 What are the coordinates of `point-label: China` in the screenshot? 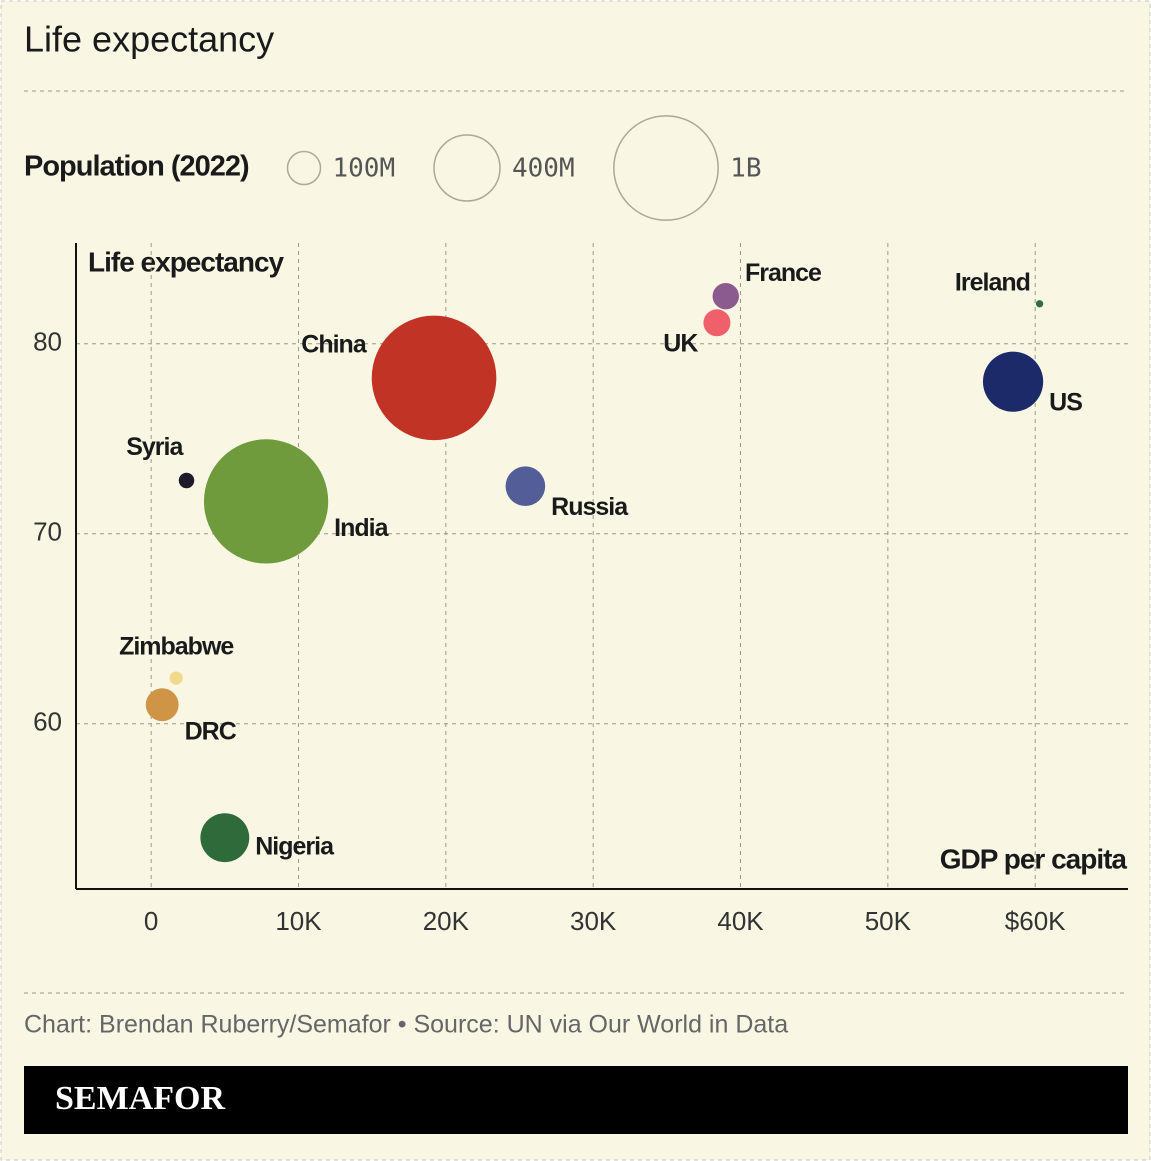 It's located at (334, 345).